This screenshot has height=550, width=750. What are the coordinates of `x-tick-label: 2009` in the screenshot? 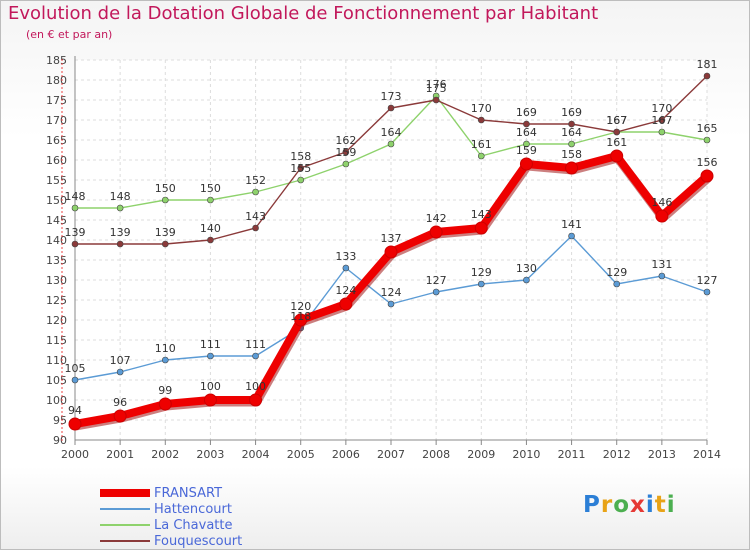 It's located at (481, 454).